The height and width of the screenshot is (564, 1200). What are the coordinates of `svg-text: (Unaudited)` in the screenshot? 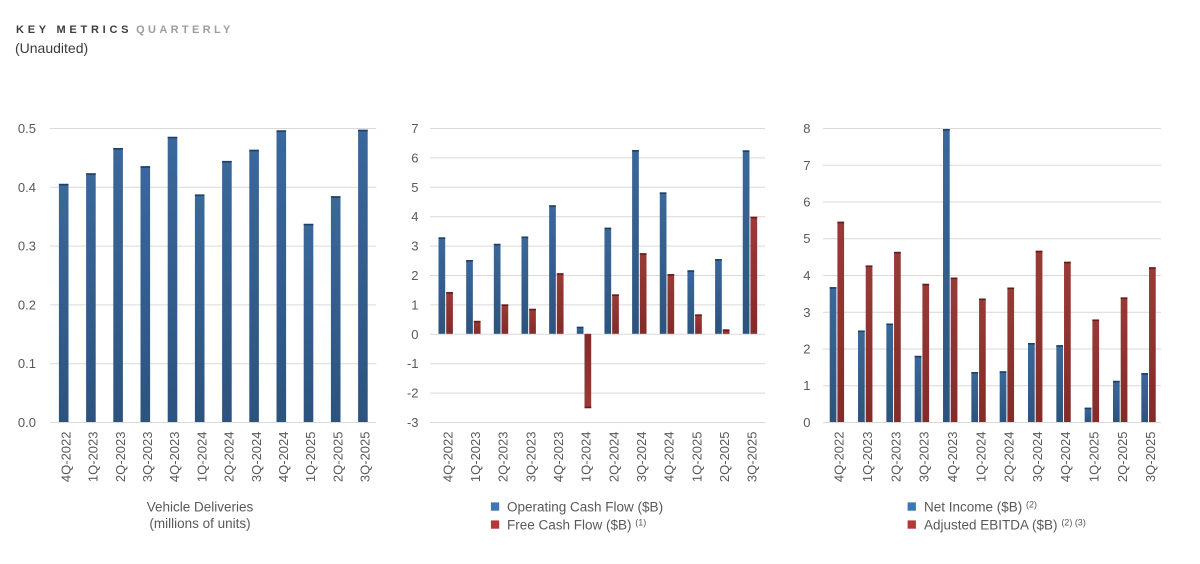 It's located at (51, 48).